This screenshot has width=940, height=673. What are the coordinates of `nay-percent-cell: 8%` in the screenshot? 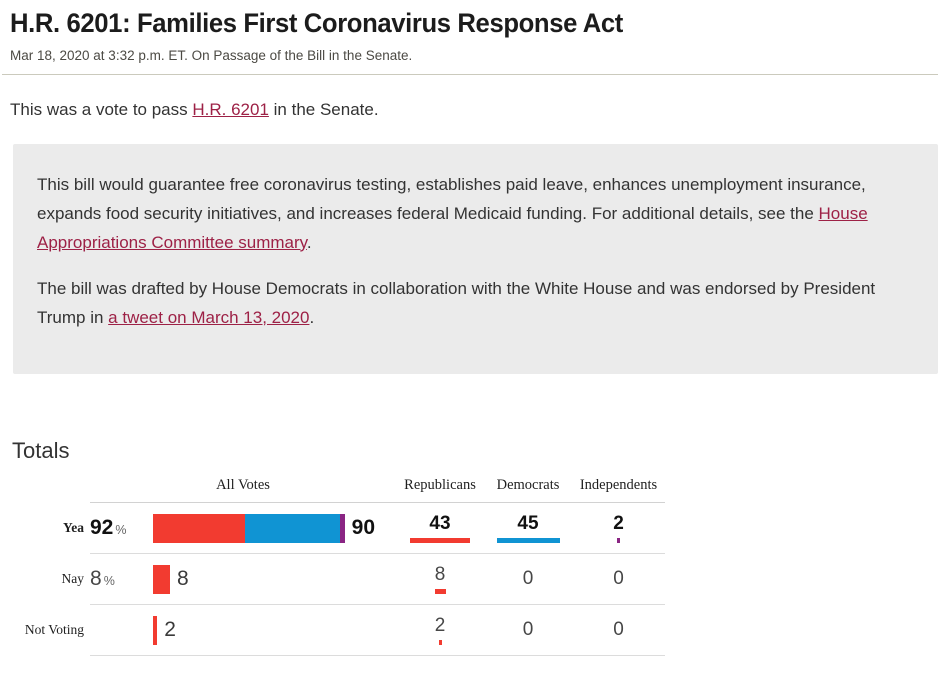 It's located at (121, 579).